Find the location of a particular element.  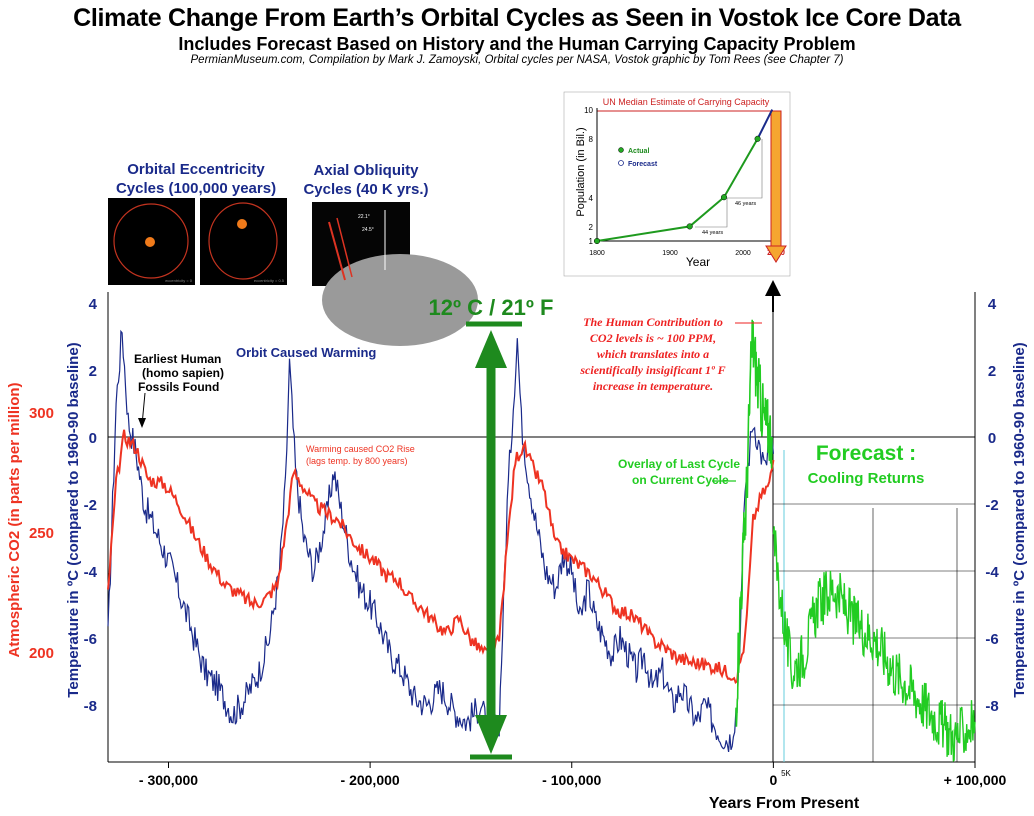

obliquity-angle-1: 22.1° is located at coordinates (364, 217).